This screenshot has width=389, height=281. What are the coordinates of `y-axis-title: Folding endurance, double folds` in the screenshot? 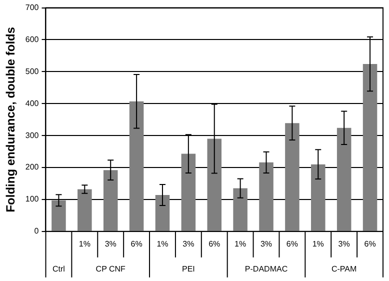 It's located at (11, 119).